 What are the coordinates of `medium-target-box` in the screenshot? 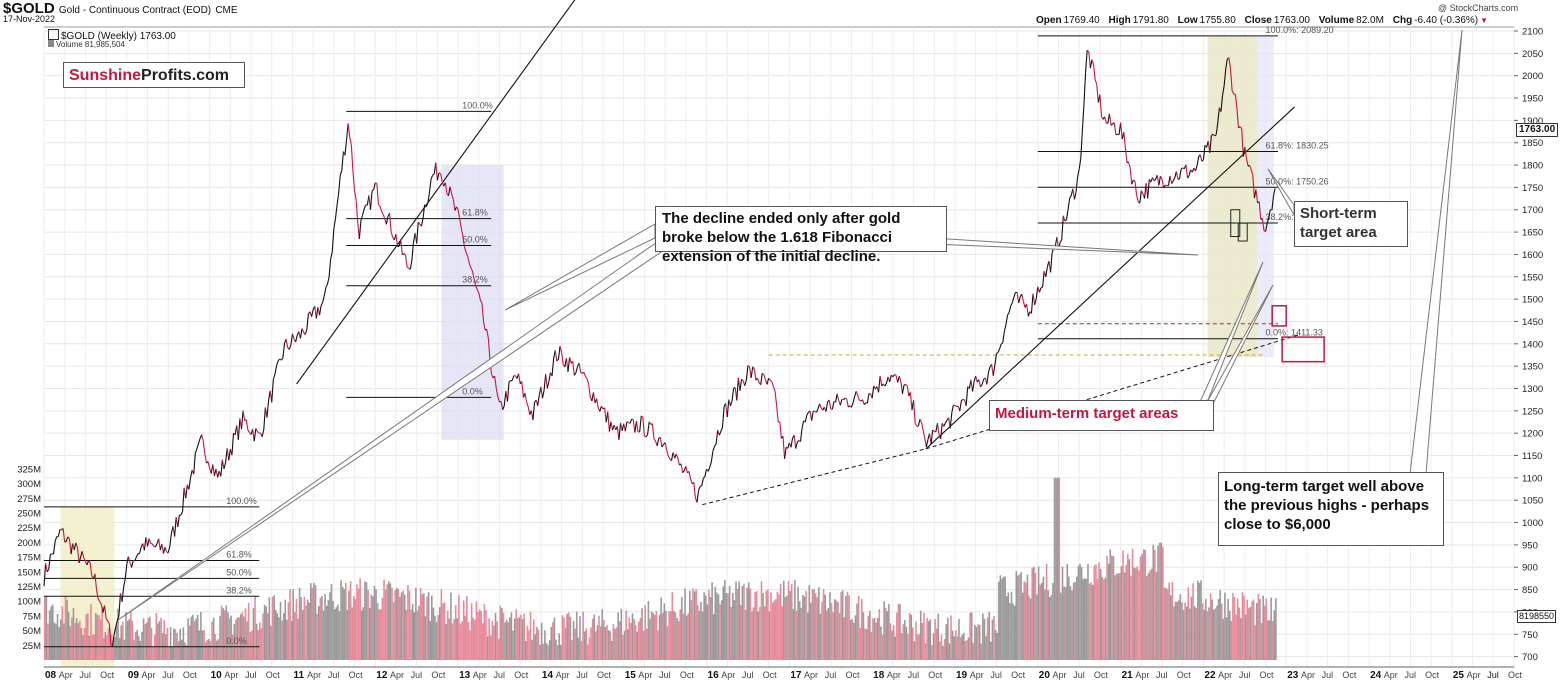 It's located at (1303, 349).